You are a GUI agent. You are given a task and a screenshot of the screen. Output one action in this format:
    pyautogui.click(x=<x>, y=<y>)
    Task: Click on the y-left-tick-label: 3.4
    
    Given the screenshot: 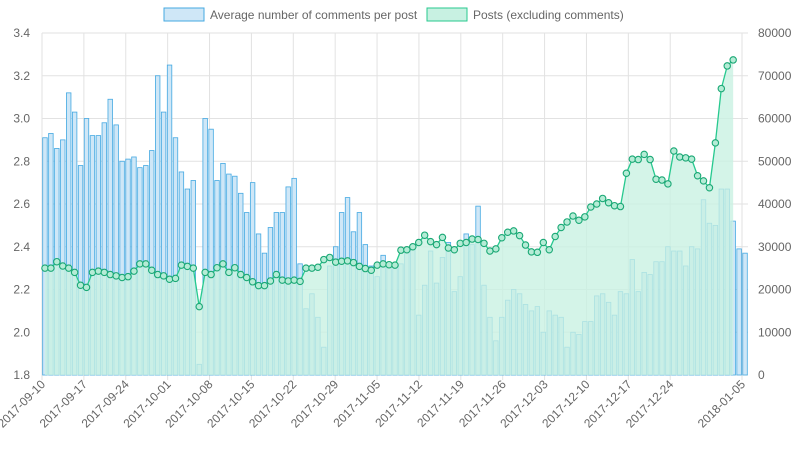 What is the action you would take?
    pyautogui.click(x=21, y=33)
    